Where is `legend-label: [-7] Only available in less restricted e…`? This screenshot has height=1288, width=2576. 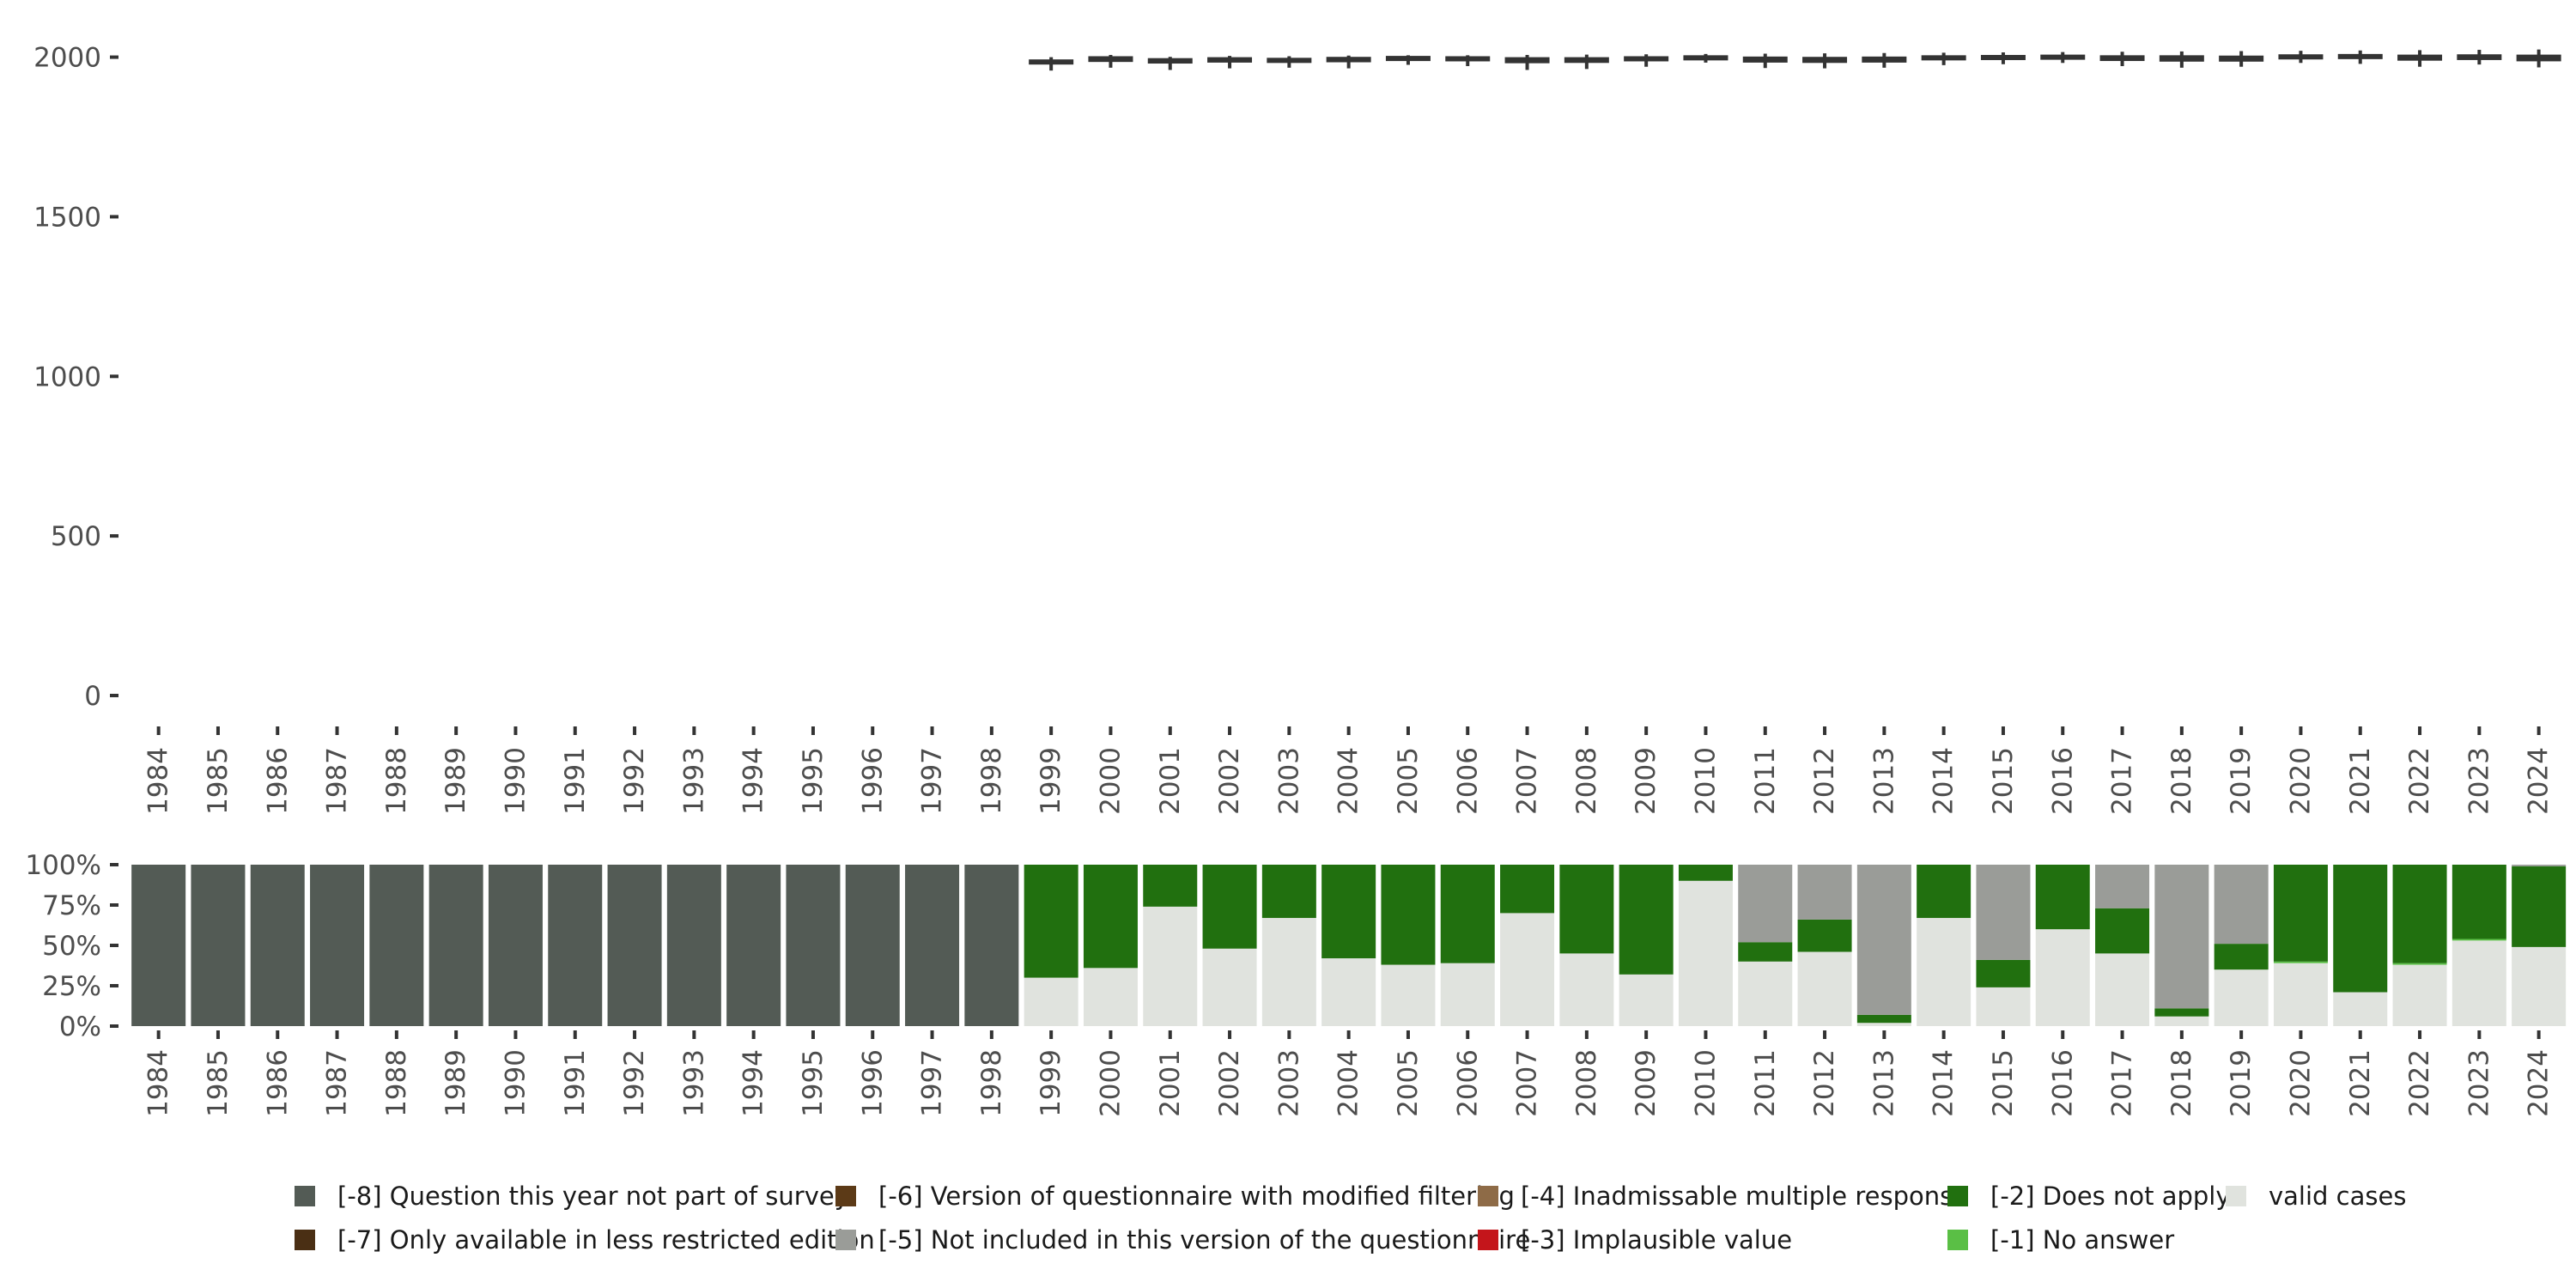
legend-label: [-7] Only available in less restricted e… is located at coordinates (606, 1240).